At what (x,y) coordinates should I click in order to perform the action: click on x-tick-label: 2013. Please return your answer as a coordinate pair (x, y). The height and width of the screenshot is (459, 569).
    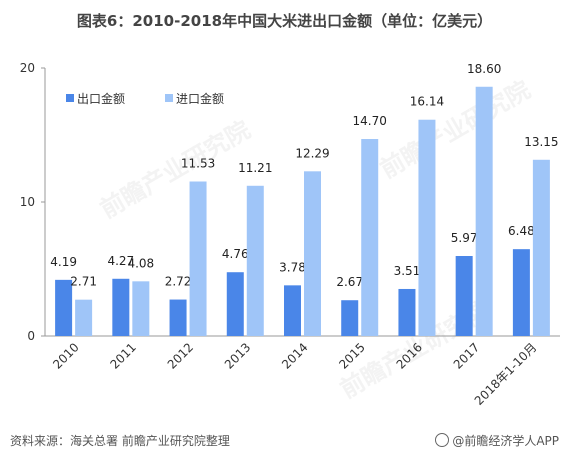
    Looking at the image, I should click on (237, 355).